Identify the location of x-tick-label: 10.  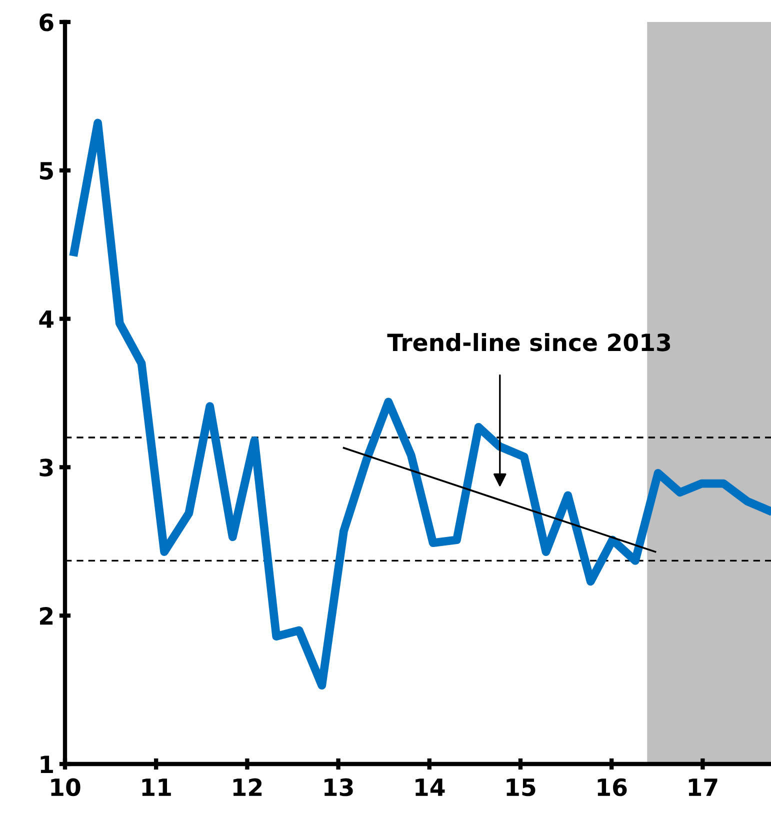
(65, 787).